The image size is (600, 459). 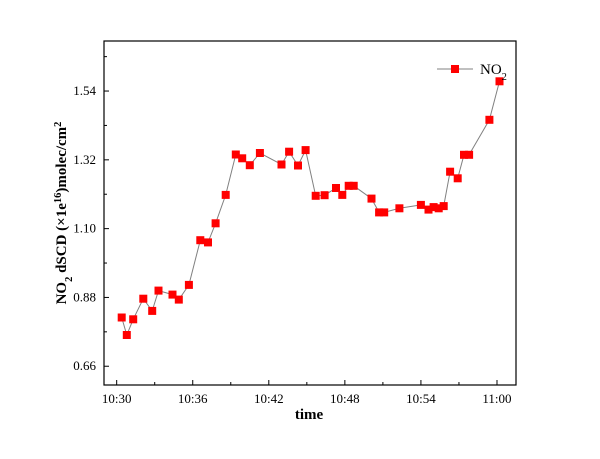 What do you see at coordinates (84, 365) in the screenshot?
I see `y-tick-label: 0.66` at bounding box center [84, 365].